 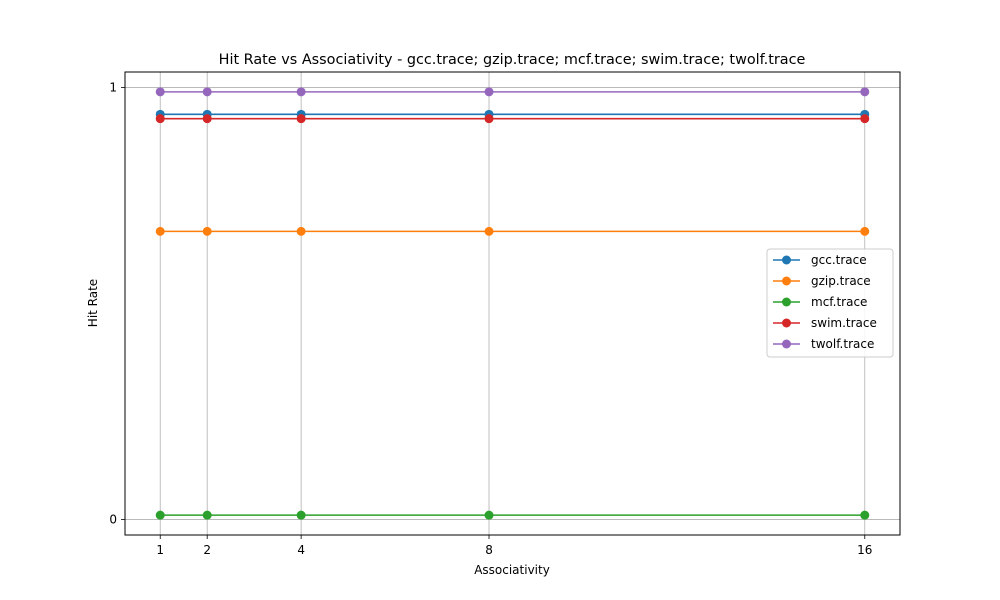 I want to click on legend-box, so click(x=830, y=303).